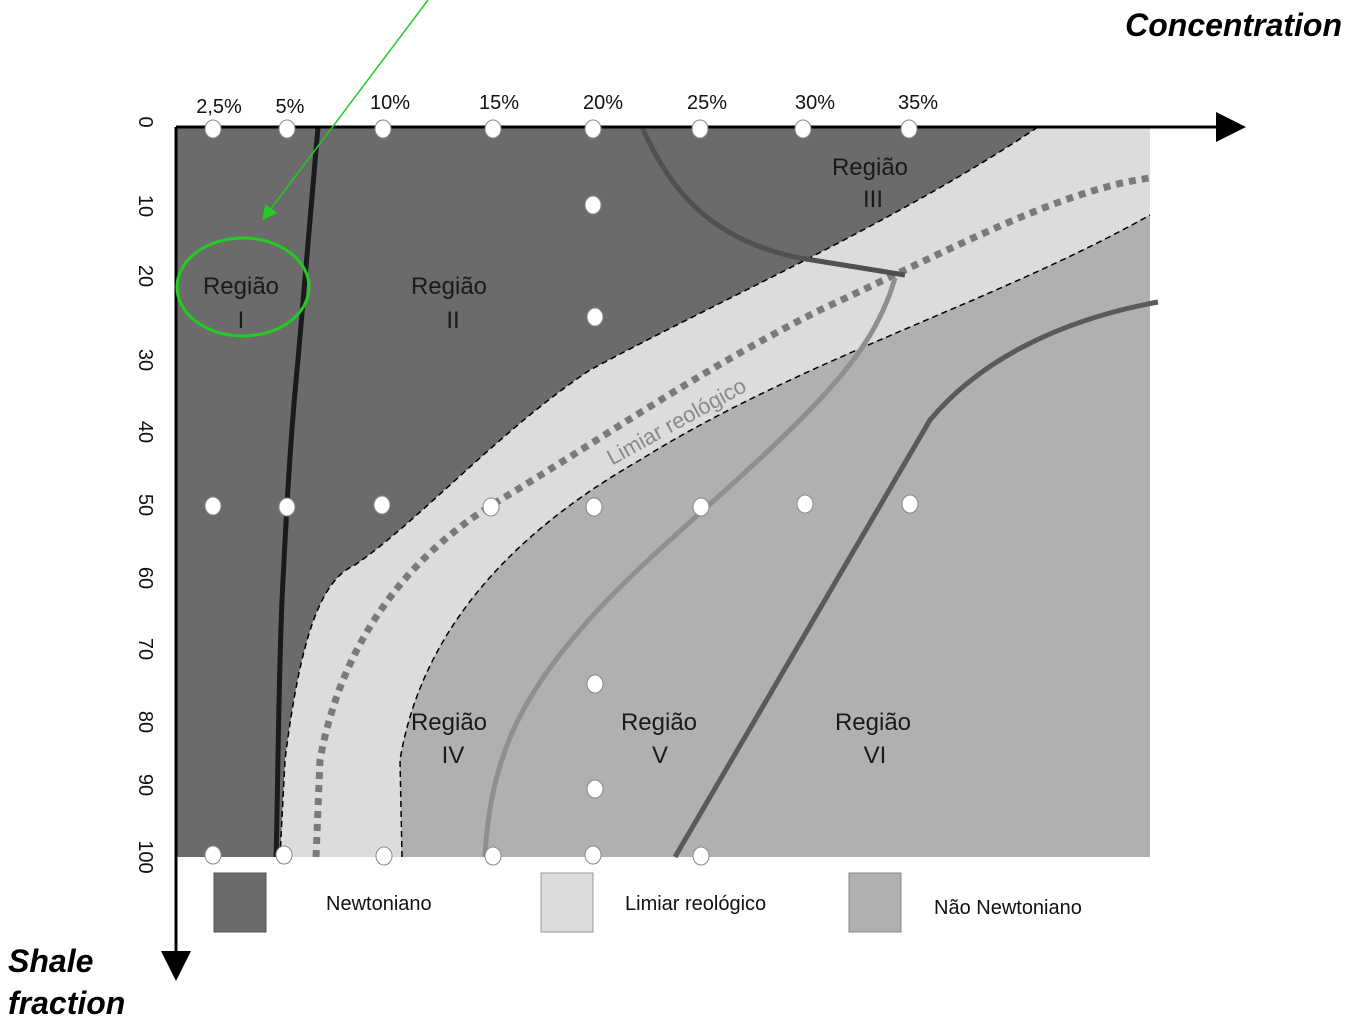  Describe the element at coordinates (145, 432) in the screenshot. I see `y-tick-label: 40` at that location.